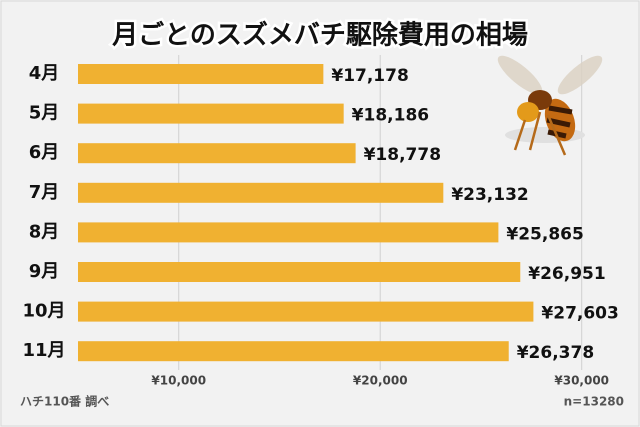  What do you see at coordinates (544, 234) in the screenshot?
I see `value-label: ¥25,865` at bounding box center [544, 234].